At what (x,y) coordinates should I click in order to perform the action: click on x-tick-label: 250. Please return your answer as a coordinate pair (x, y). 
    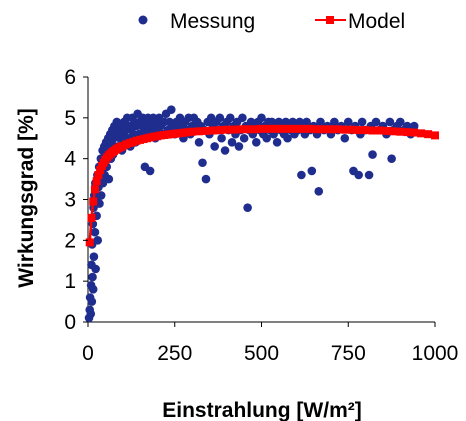
    Looking at the image, I should click on (174, 353).